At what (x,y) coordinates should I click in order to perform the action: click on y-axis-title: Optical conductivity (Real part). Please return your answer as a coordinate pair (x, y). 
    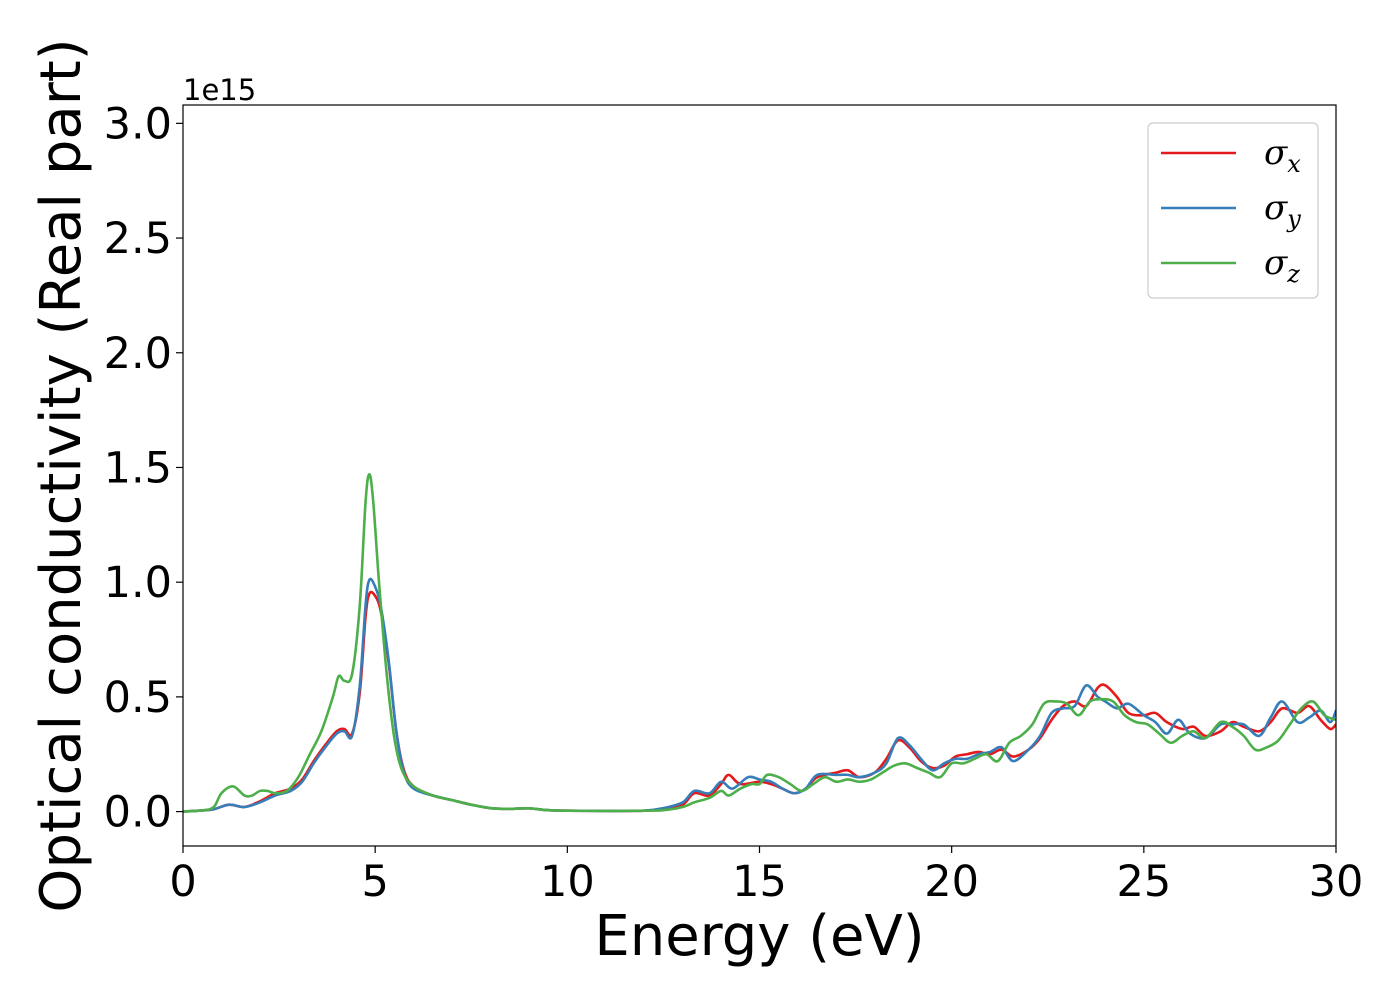
    Looking at the image, I should click on (61, 475).